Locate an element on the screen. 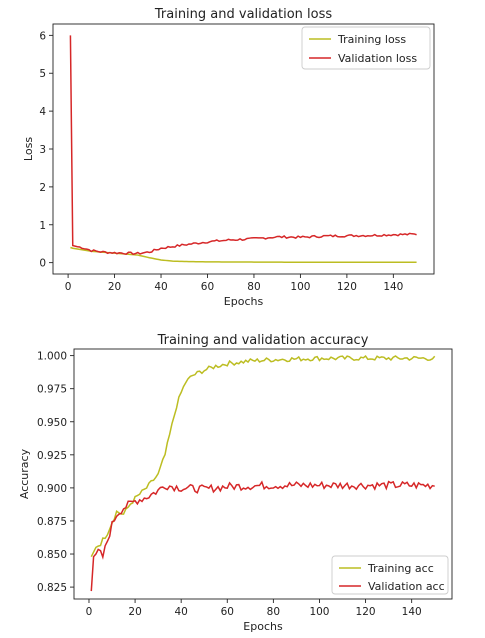 This screenshot has height=638, width=485. y-tick-label: 0.900 is located at coordinates (52, 489).